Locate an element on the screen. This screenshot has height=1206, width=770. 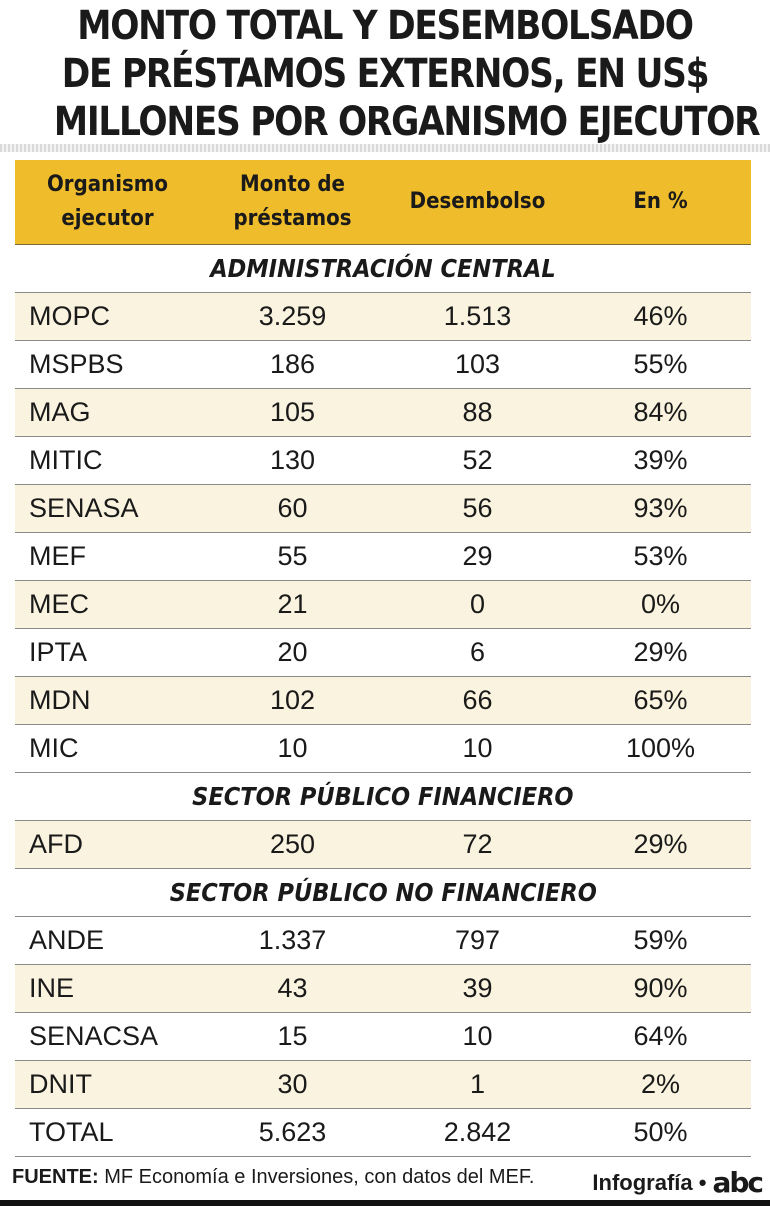
cell-organismo: MOPC is located at coordinates (69, 316).